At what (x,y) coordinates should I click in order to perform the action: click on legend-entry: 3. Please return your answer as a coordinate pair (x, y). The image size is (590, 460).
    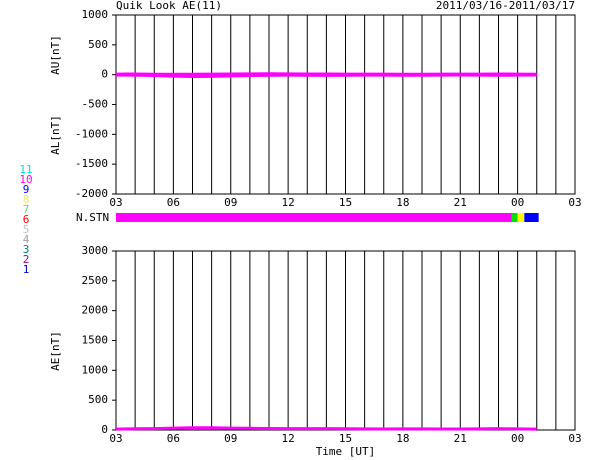
    Looking at the image, I should click on (26, 249).